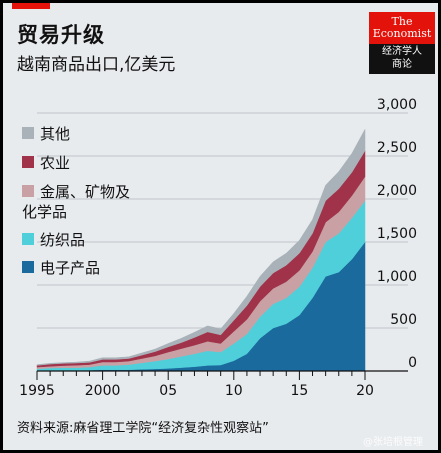 This screenshot has height=453, width=441. What do you see at coordinates (397, 148) in the screenshot?
I see `y-tick-label: 2,500` at bounding box center [397, 148].